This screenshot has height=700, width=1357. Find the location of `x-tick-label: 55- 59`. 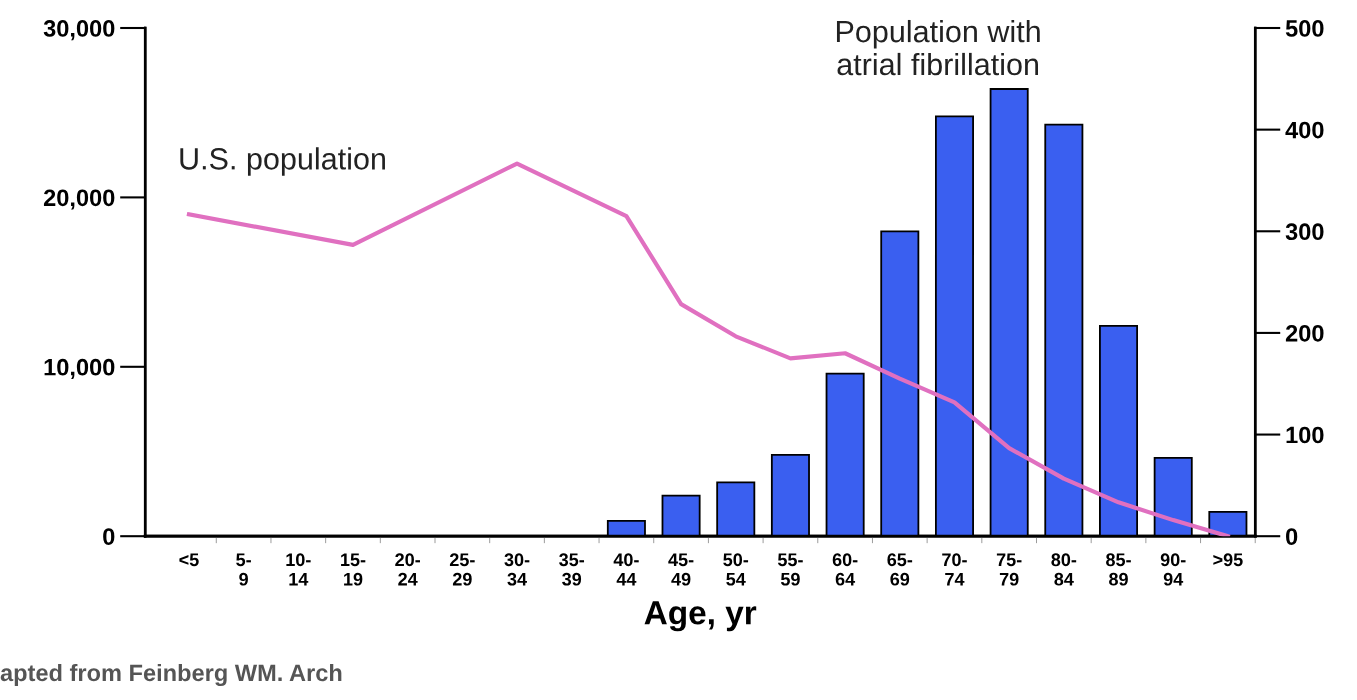

x-tick-label: 55- 59 is located at coordinates (790, 569).